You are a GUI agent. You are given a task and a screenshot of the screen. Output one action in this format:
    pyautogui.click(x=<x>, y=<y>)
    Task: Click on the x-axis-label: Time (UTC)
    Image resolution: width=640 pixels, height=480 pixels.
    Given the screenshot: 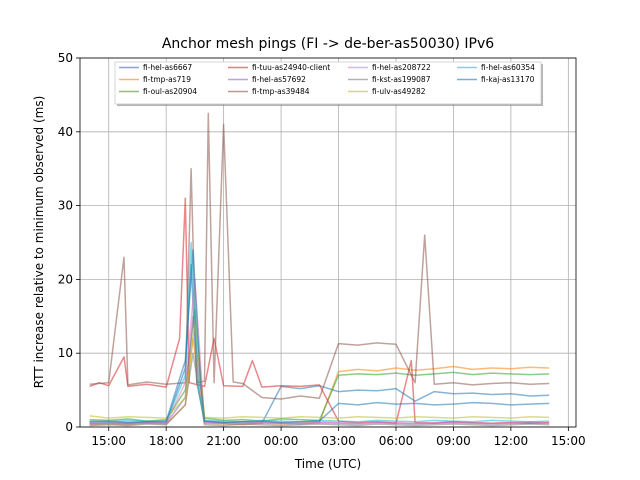 What is the action you would take?
    pyautogui.click(x=327, y=464)
    